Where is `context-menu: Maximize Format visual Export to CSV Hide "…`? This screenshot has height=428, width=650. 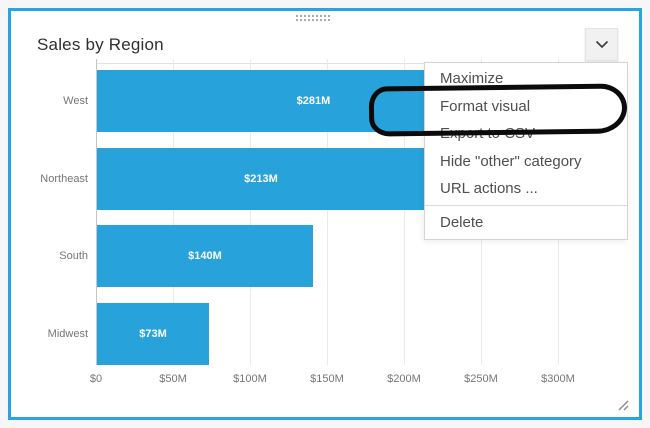 context-menu: Maximize Format visual Export to CSV Hide "… is located at coordinates (526, 151).